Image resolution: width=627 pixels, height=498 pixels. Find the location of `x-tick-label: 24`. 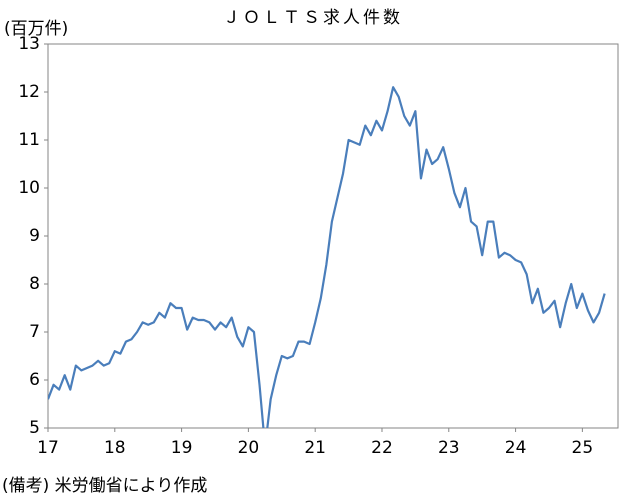

x-tick-label: 24 is located at coordinates (516, 448).